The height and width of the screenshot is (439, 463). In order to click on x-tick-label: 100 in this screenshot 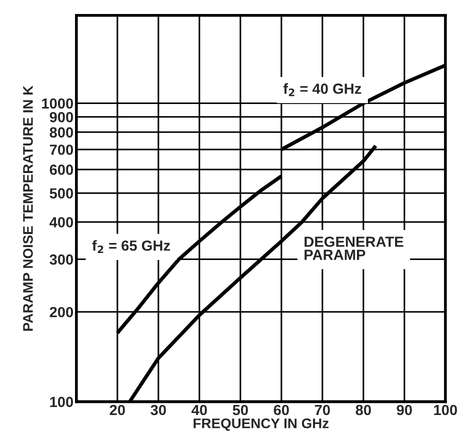, I will do `click(445, 410)`.